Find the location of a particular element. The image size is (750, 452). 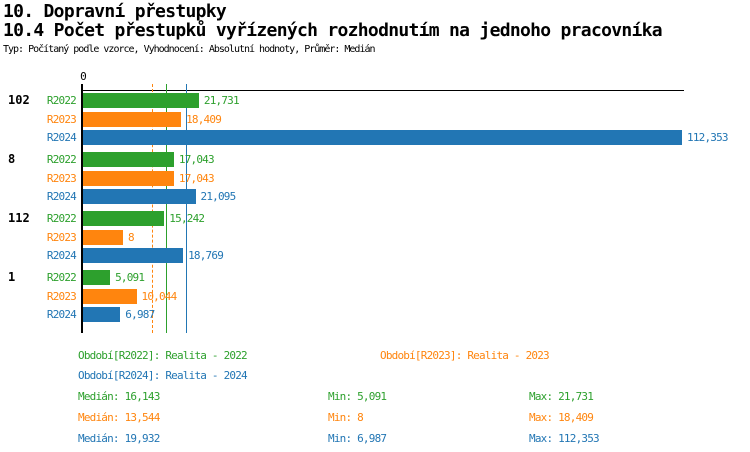

stat-median-r2023: Medián: 13,544 is located at coordinates (119, 417).